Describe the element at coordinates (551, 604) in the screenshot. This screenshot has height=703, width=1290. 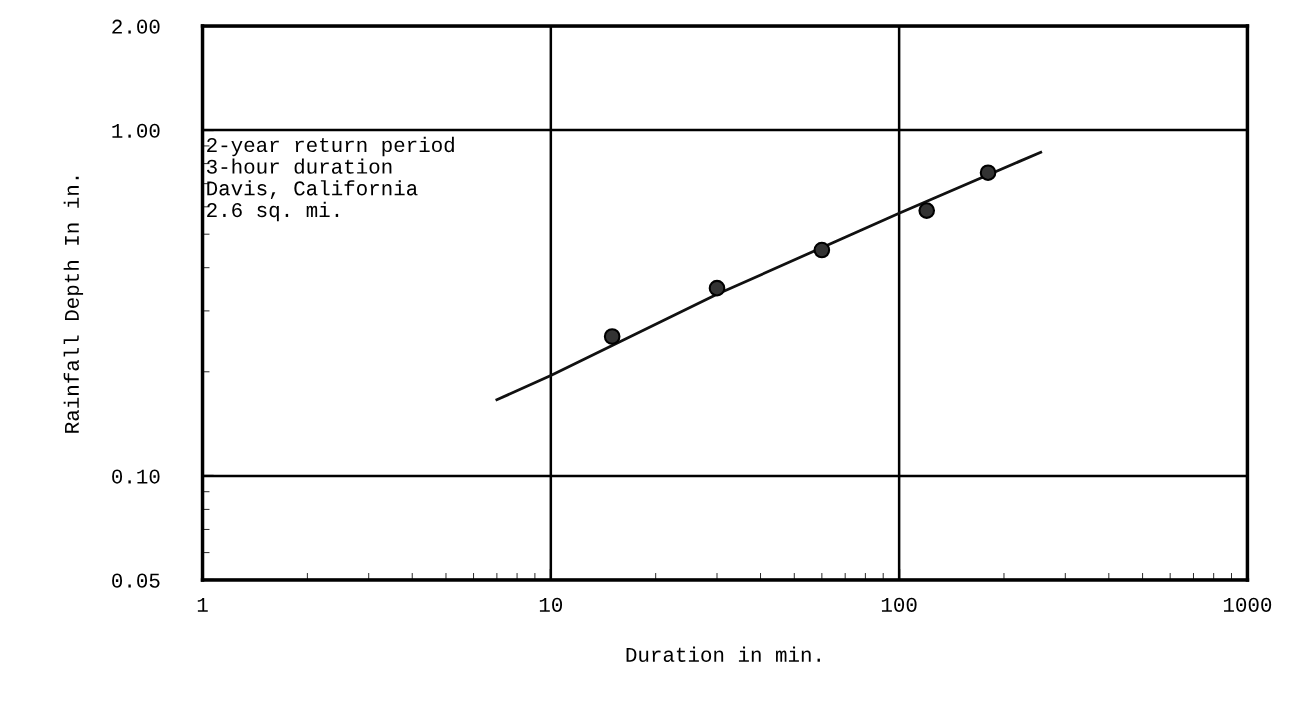
I see `x-tick-label: 10` at that location.